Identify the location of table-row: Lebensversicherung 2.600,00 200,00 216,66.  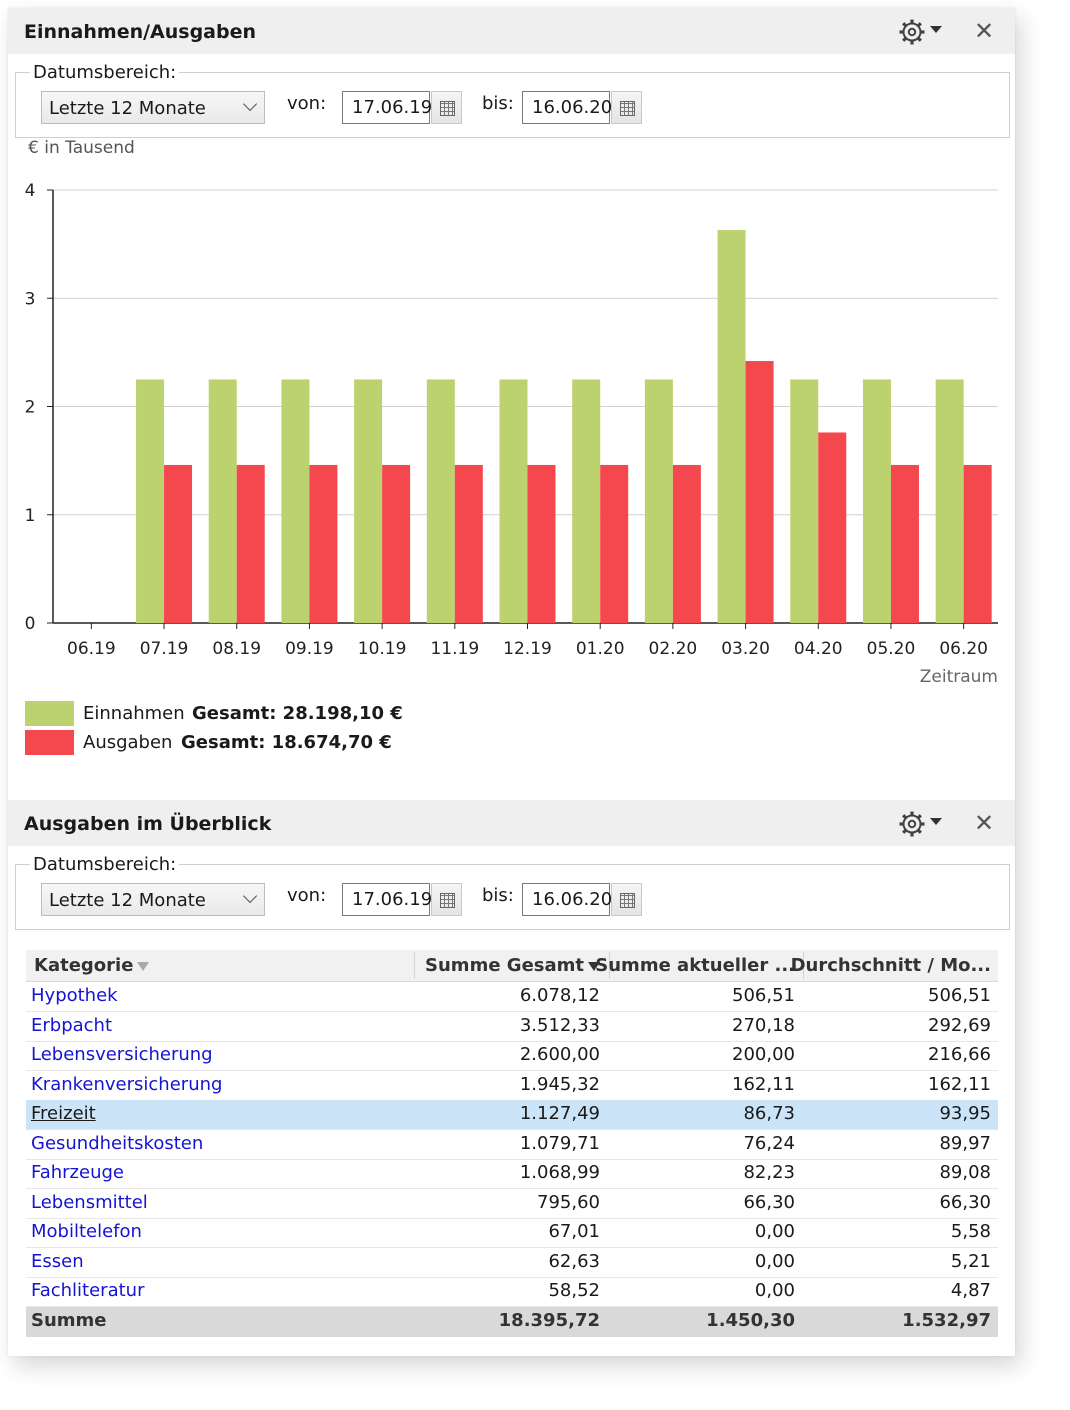
(512, 1056).